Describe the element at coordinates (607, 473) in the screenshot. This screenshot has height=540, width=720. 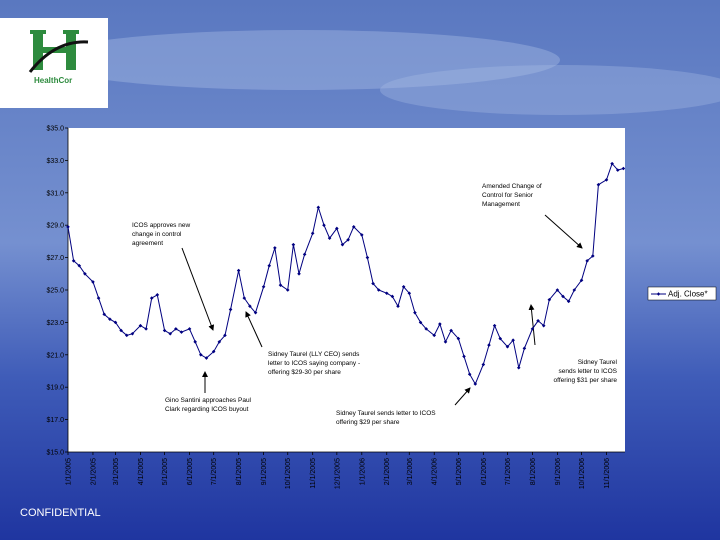
I see `x-tick-label: 11/1/2006` at that location.